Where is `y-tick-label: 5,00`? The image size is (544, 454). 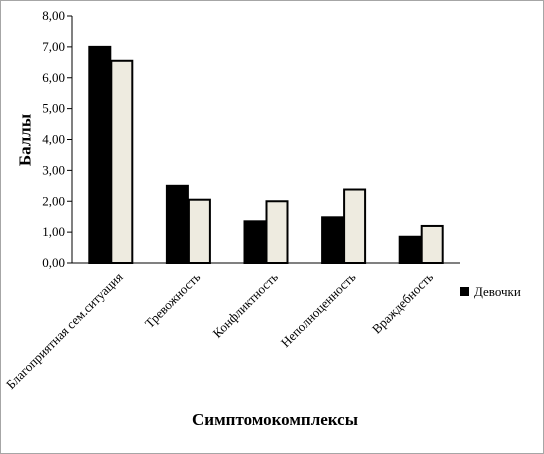
y-tick-label: 5,00 is located at coordinates (53, 108).